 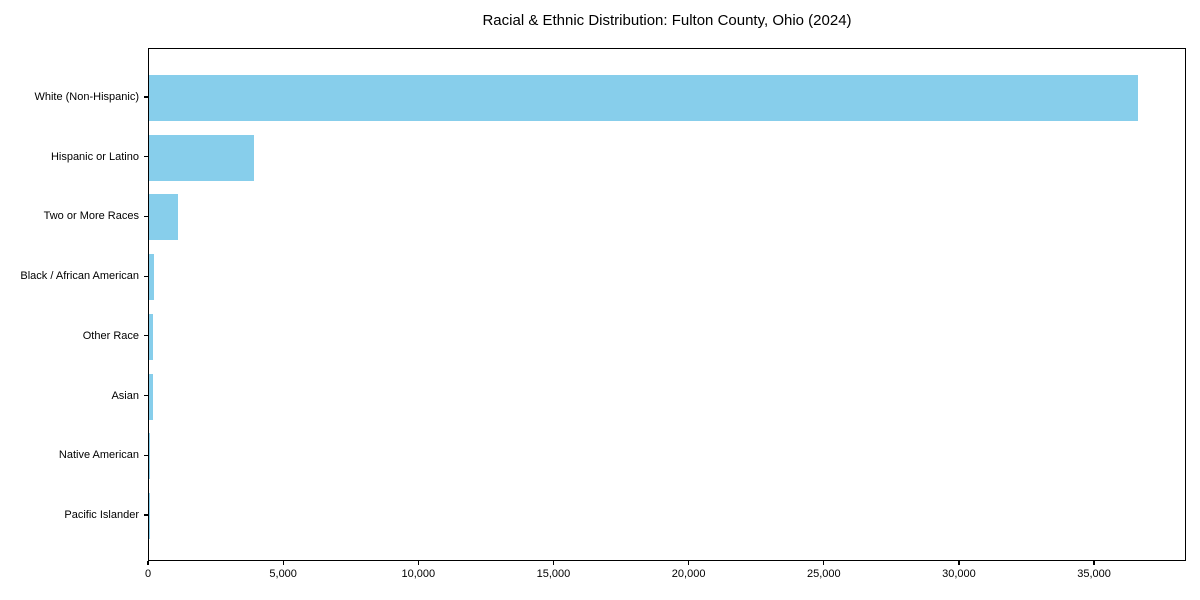 What do you see at coordinates (79, 276) in the screenshot?
I see `y-axis-label: Black / African American` at bounding box center [79, 276].